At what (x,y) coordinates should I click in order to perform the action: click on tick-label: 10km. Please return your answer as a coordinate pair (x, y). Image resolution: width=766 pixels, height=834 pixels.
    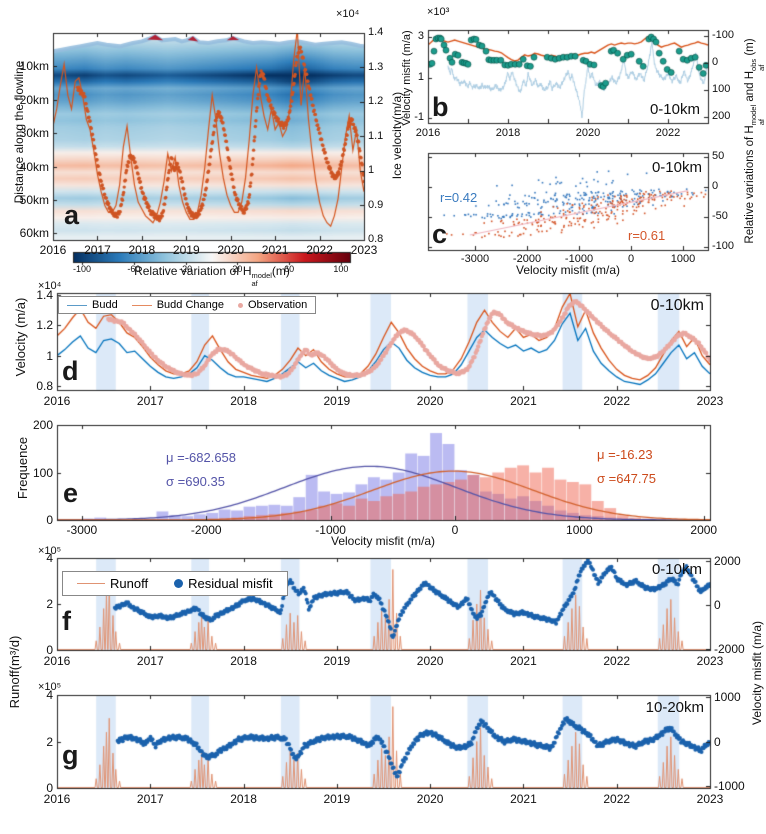
    Looking at the image, I should click on (34, 66).